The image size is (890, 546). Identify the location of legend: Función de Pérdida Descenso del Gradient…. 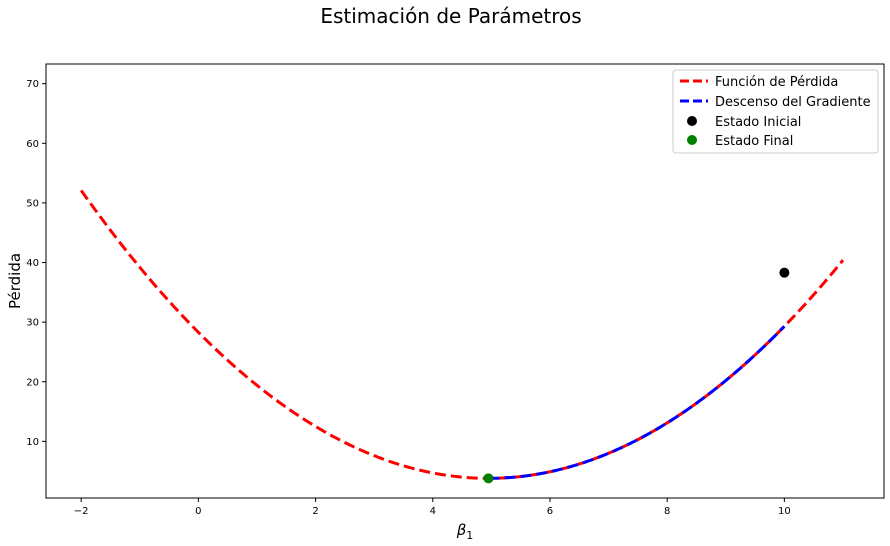
(775, 111).